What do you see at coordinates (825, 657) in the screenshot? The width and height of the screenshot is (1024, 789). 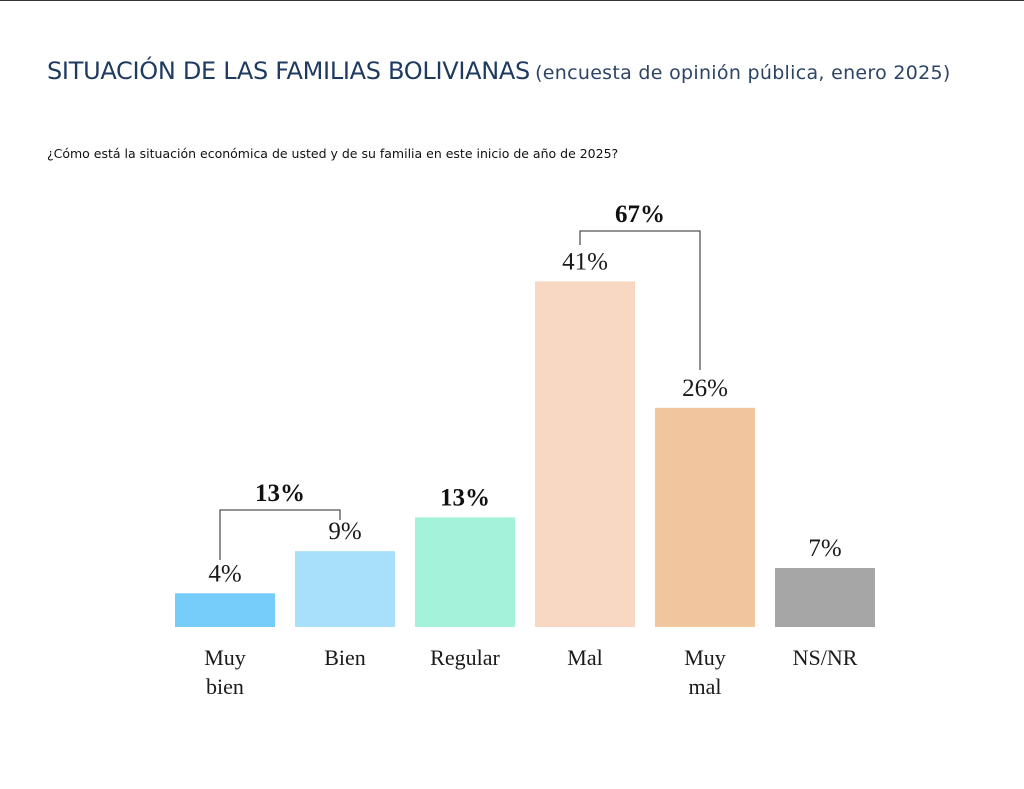 I see `category-label: NS/NR` at bounding box center [825, 657].